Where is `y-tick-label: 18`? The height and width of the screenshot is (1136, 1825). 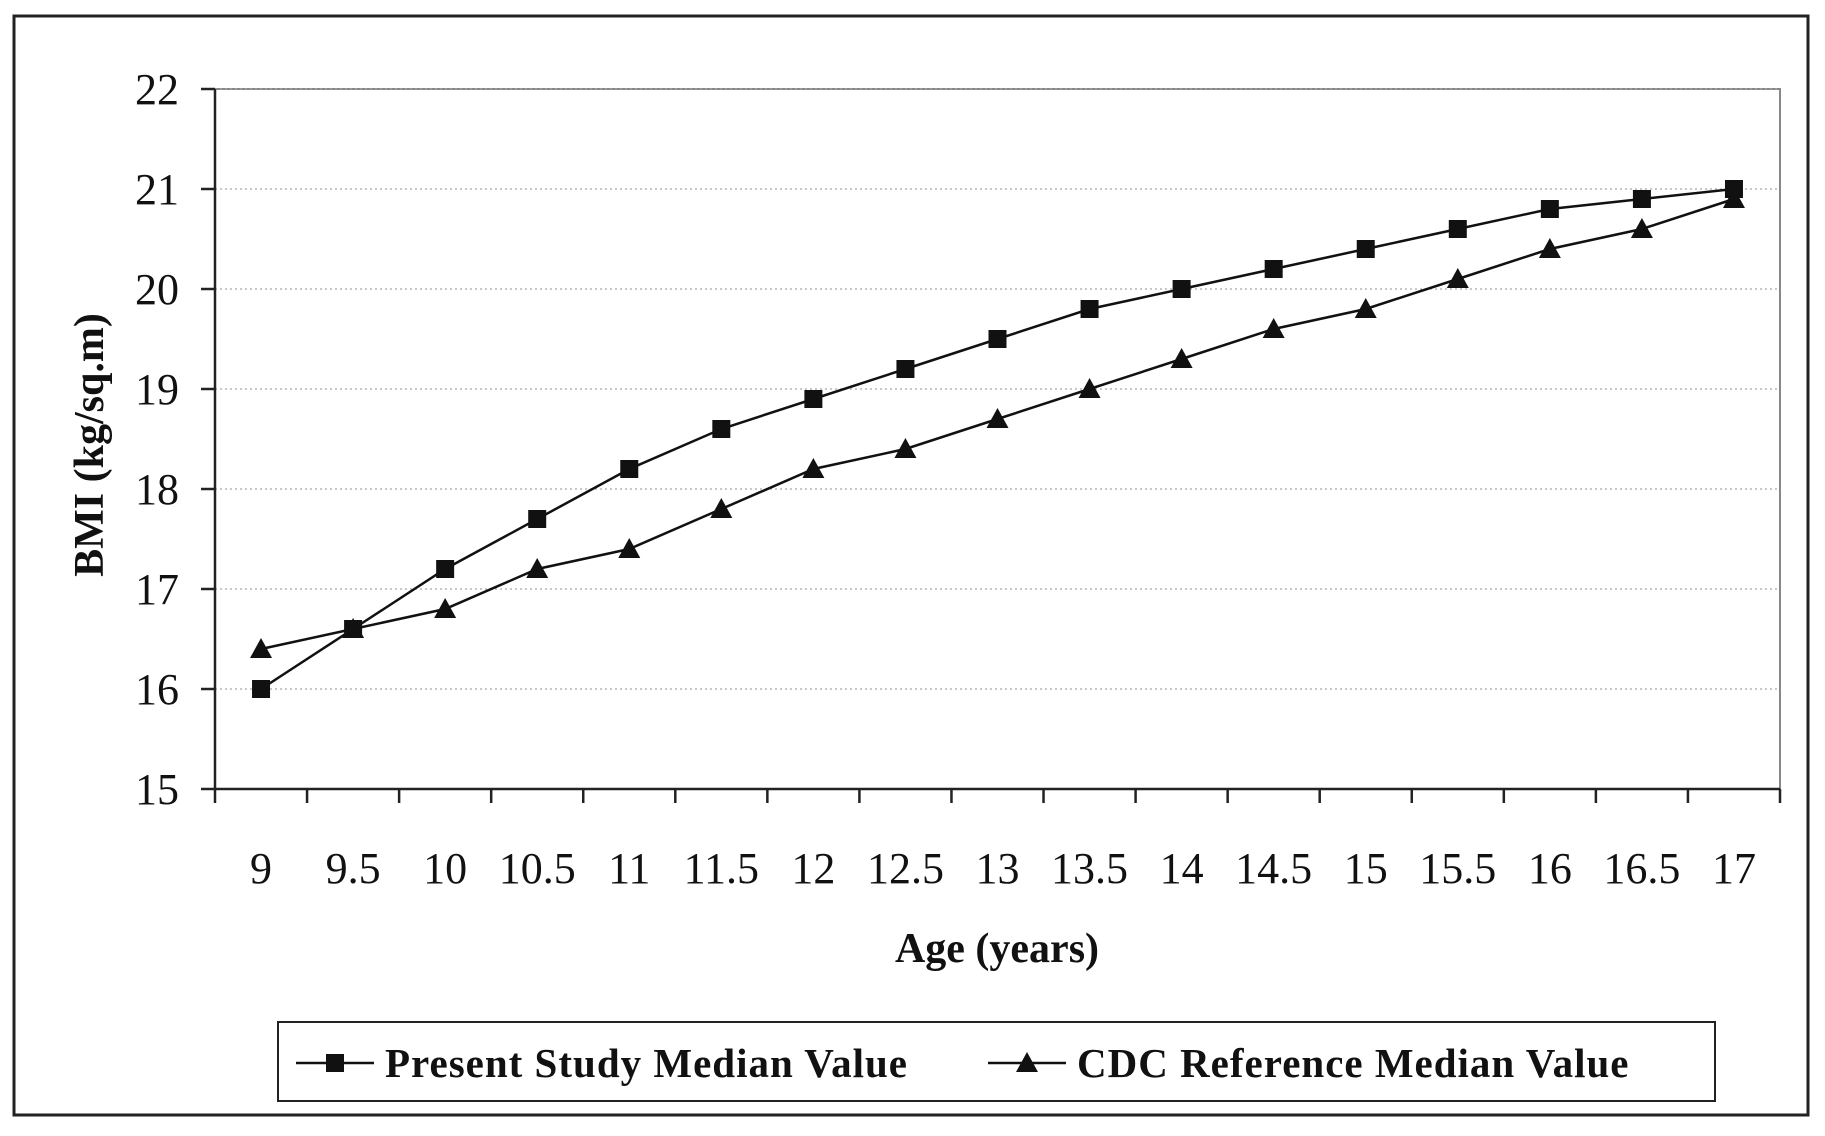
y-tick-label: 18 is located at coordinates (157, 489).